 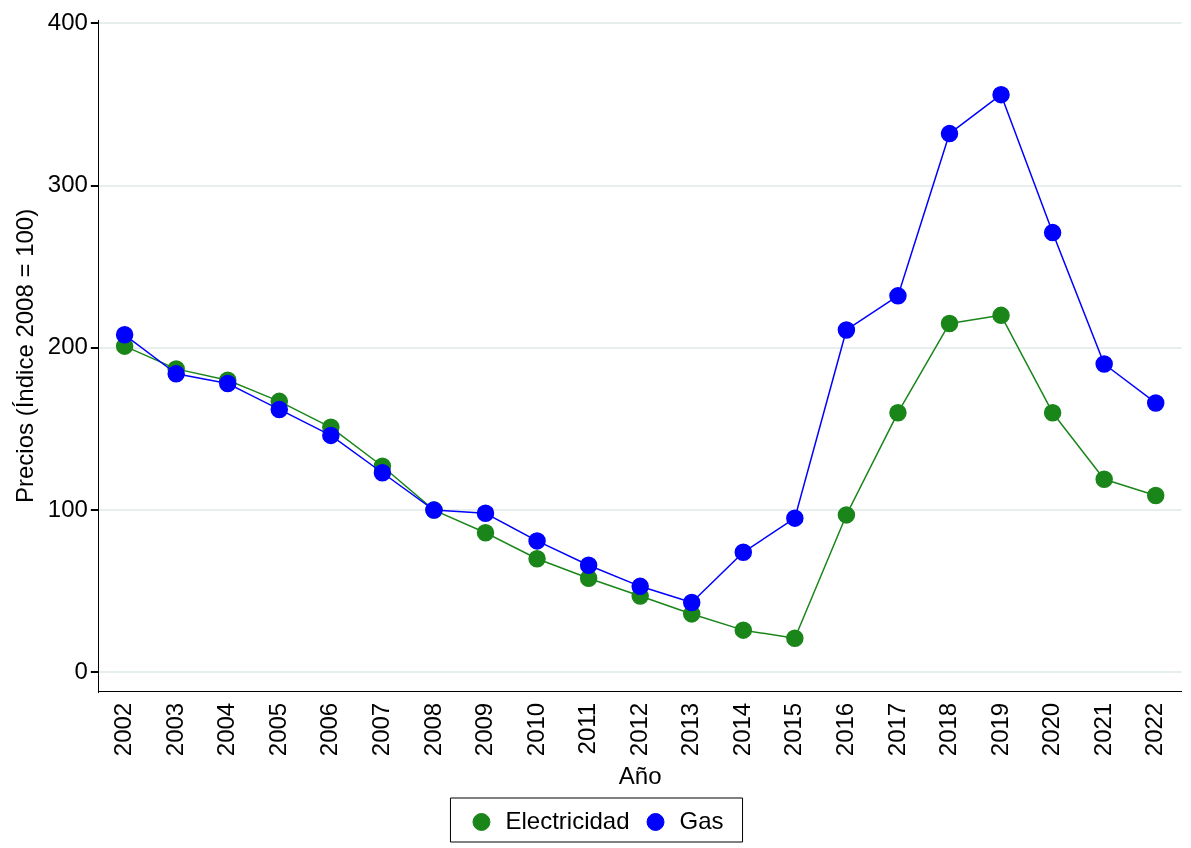 What do you see at coordinates (640, 776) in the screenshot?
I see `x-axis-title: Año` at bounding box center [640, 776].